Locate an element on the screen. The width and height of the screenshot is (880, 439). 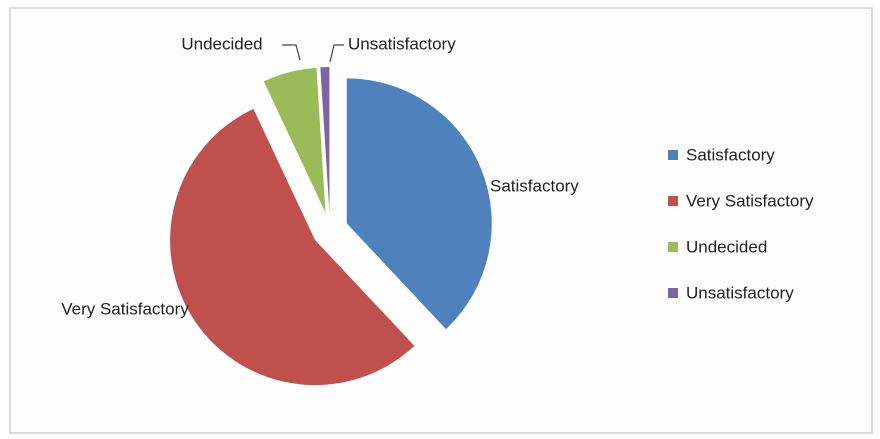
legend-label: Undecided is located at coordinates (726, 246).